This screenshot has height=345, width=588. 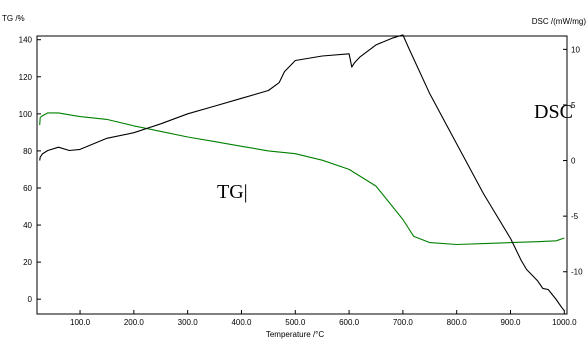 What do you see at coordinates (30, 299) in the screenshot?
I see `left-tick-label: 0` at bounding box center [30, 299].